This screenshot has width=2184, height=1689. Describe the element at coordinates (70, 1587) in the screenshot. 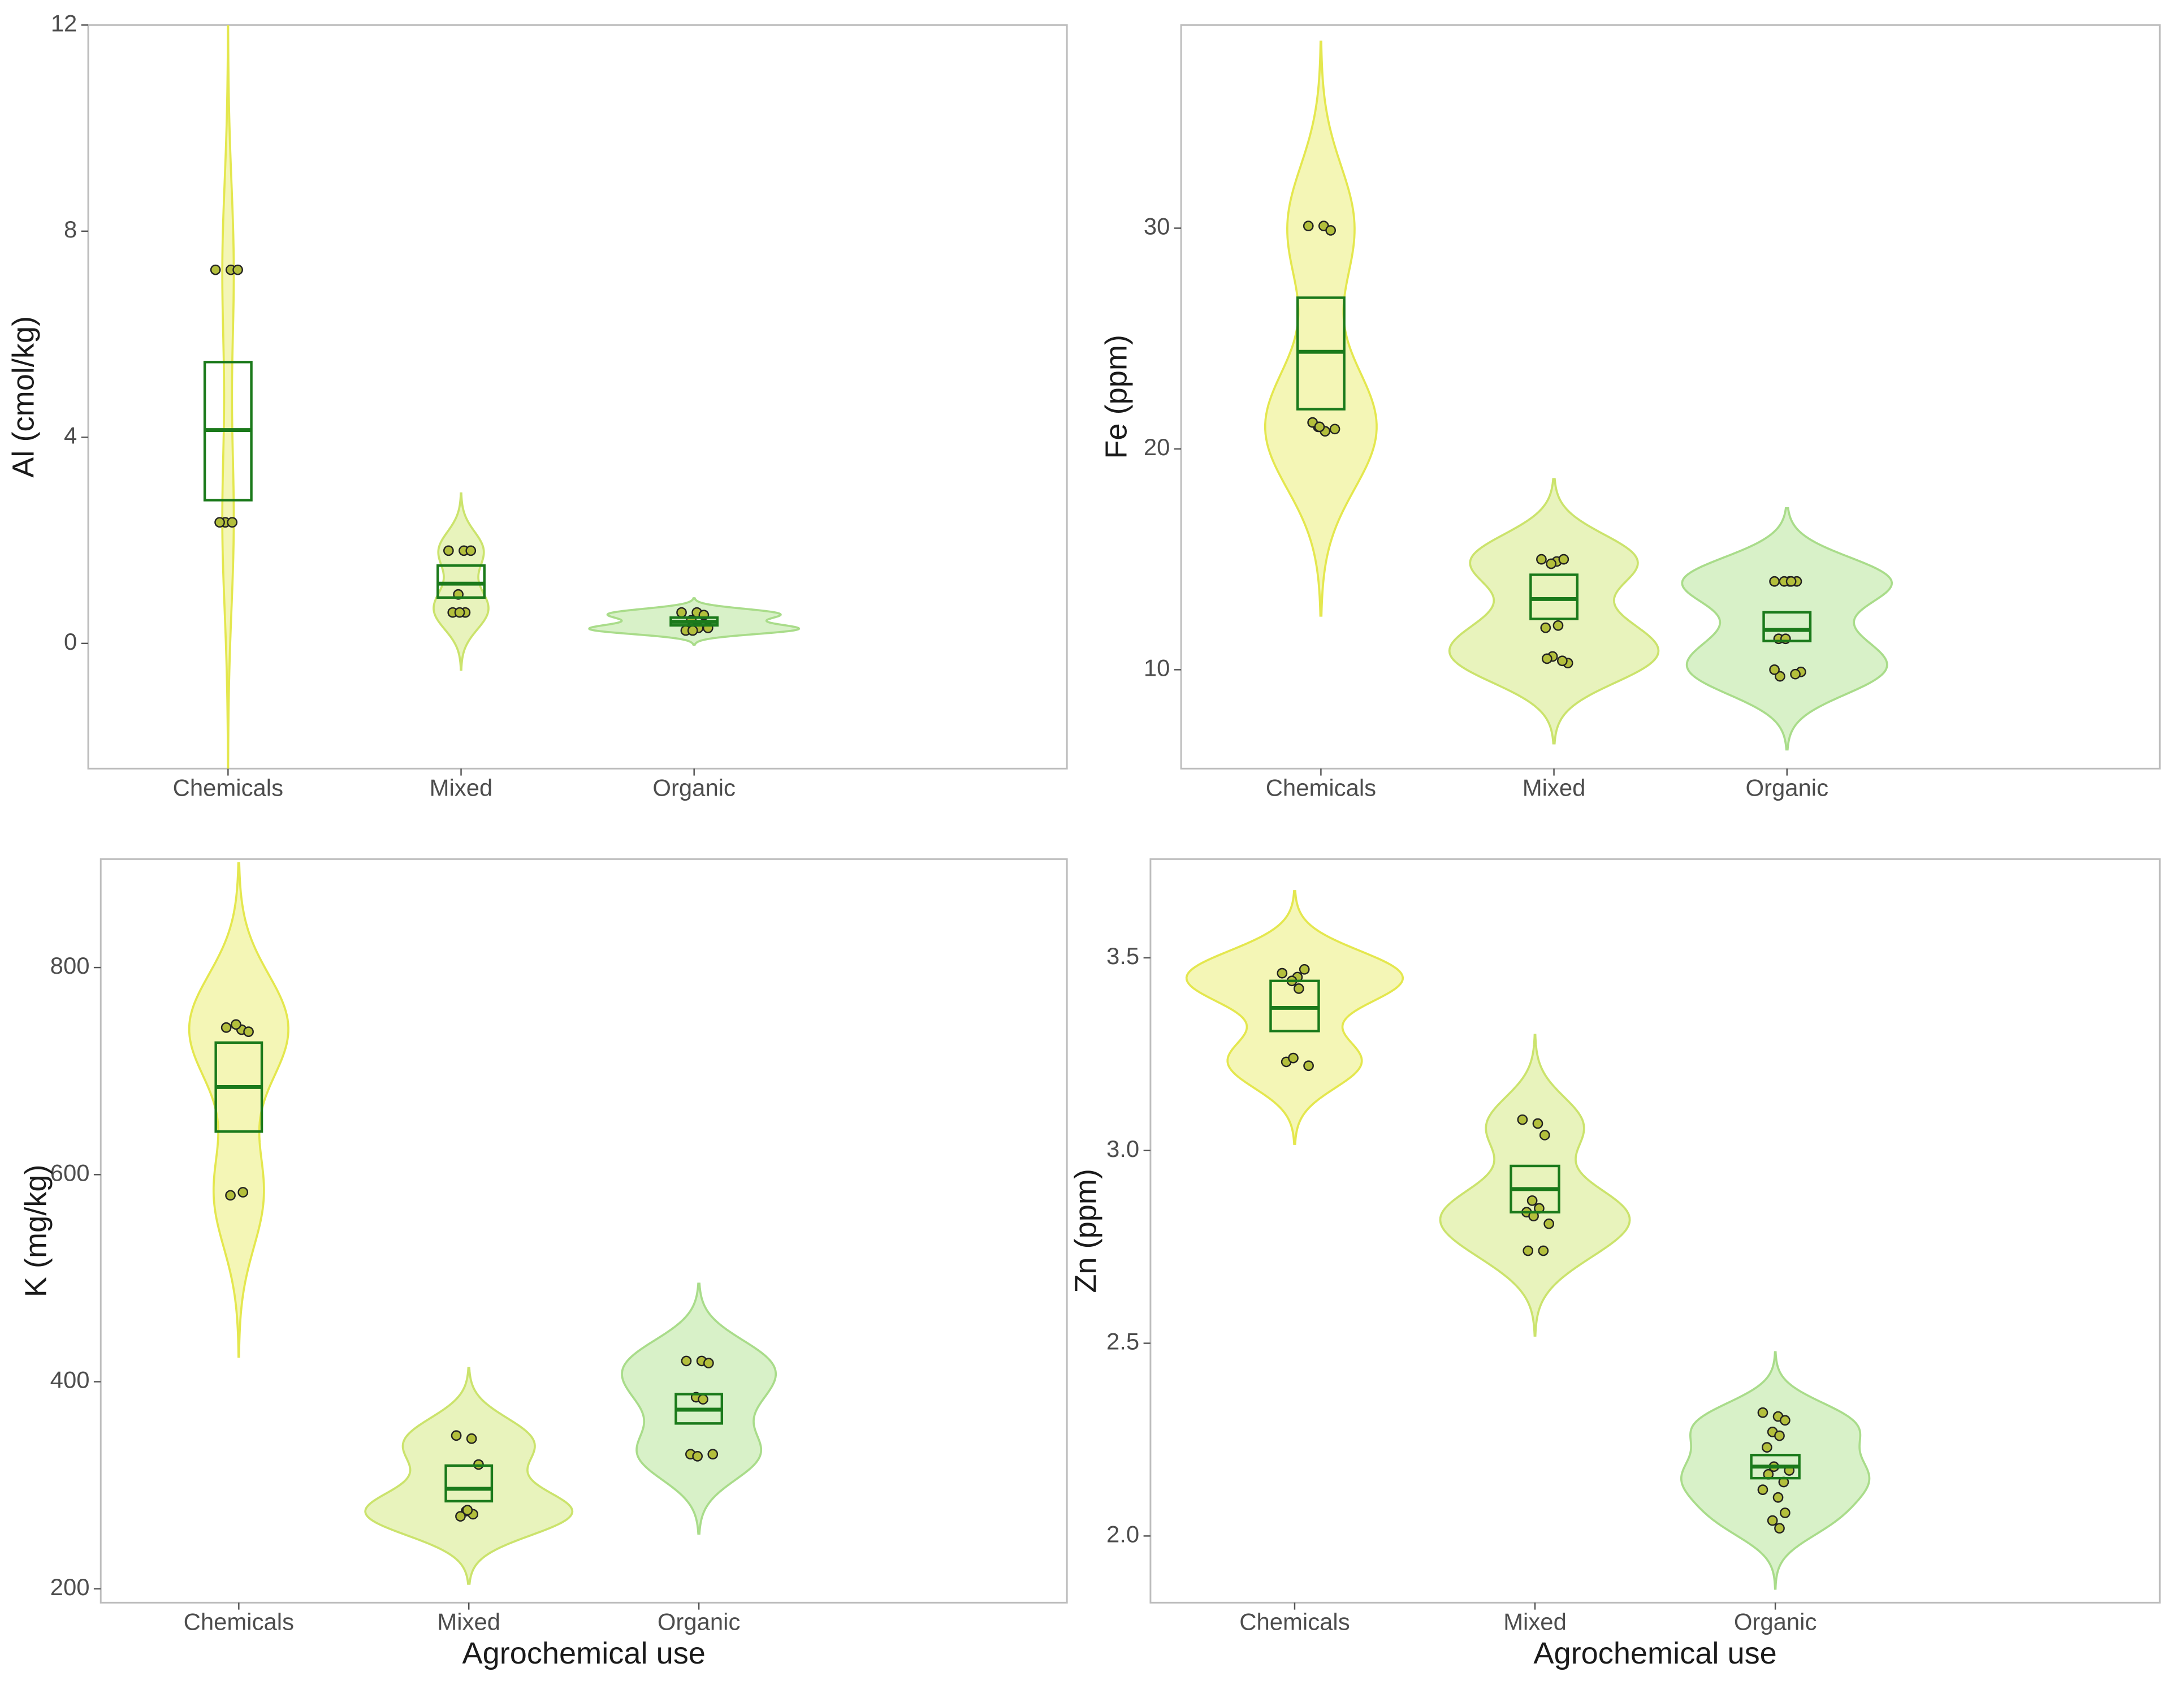

I see `y-tick-label: 200` at that location.